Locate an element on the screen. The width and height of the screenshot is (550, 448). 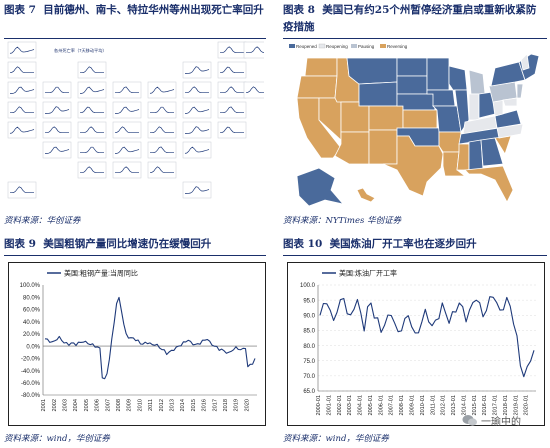
x-tick-label: 2020 is located at coordinates (247, 405).